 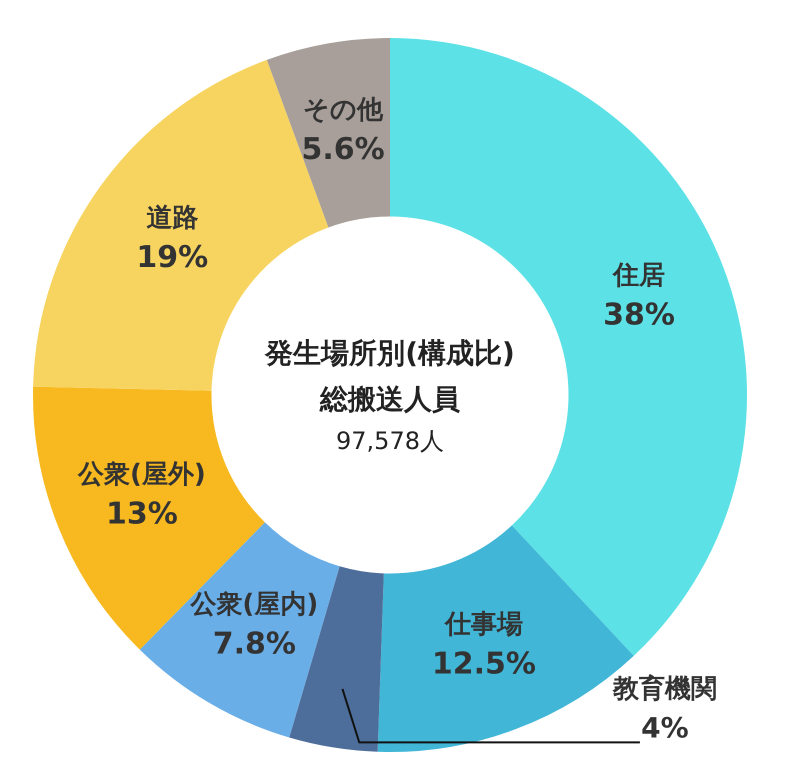 I want to click on data-label: 12.5%, so click(x=484, y=664).